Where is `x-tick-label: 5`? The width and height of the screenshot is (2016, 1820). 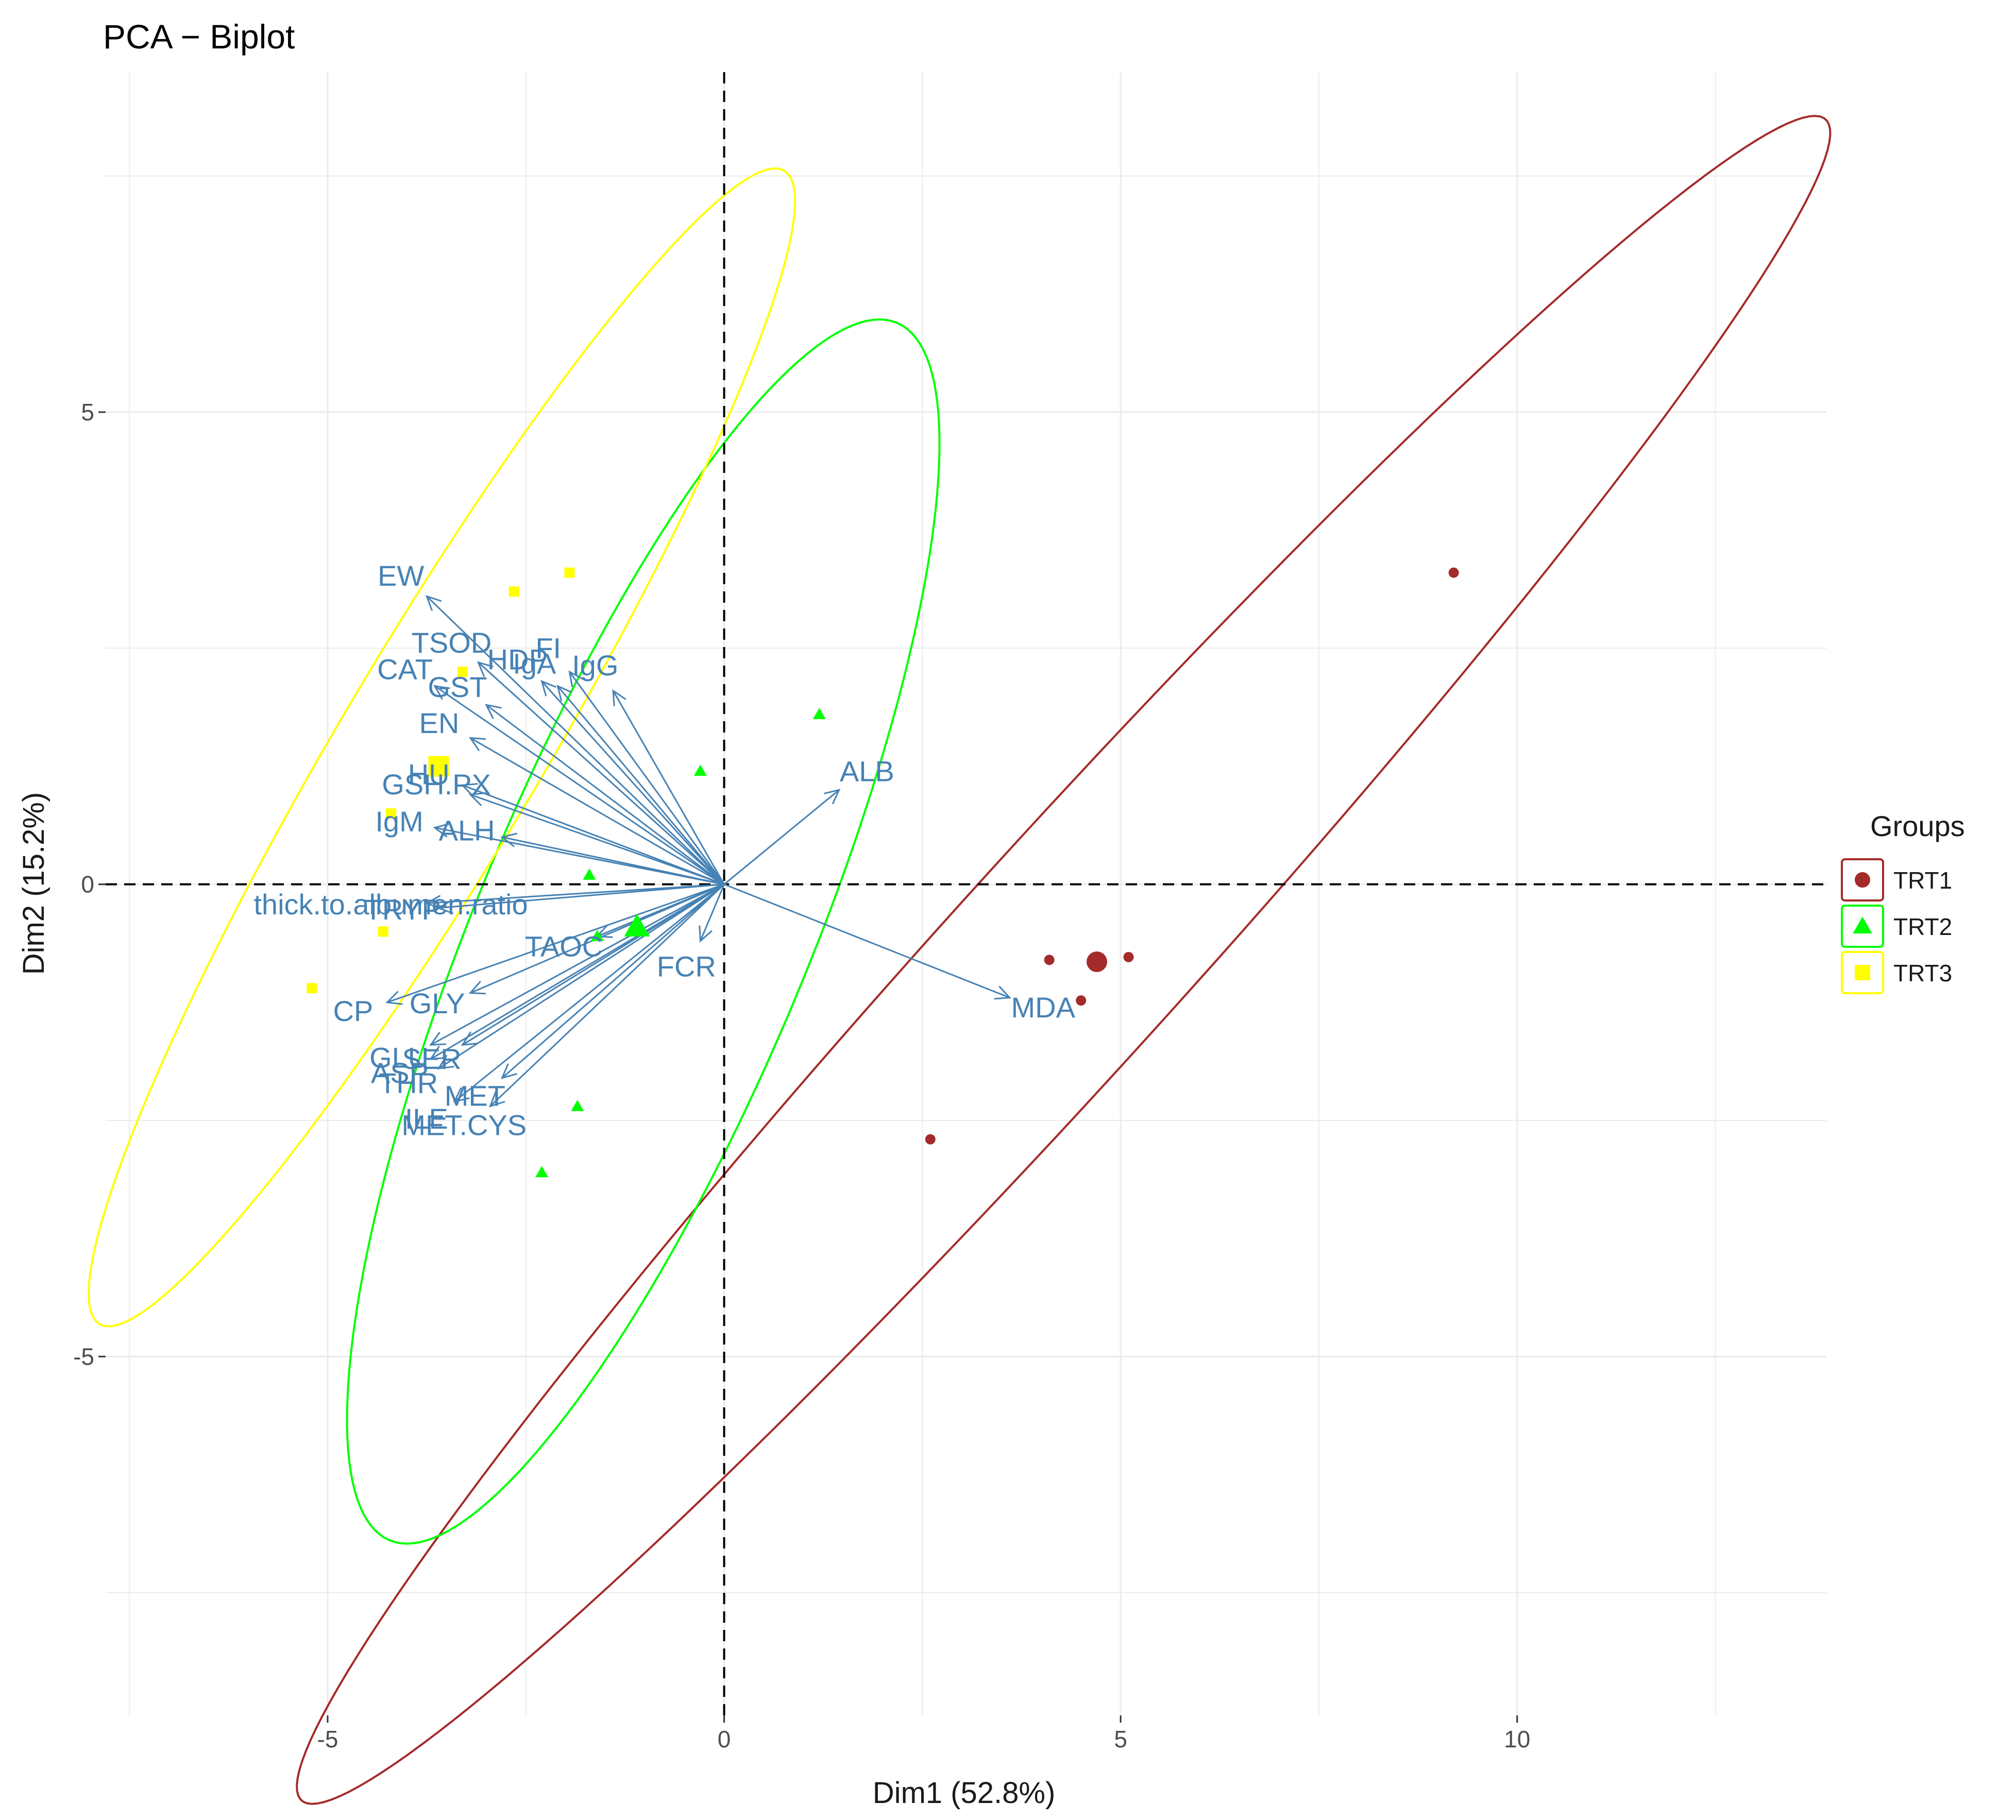 x-tick-label: 5 is located at coordinates (1120, 1739).